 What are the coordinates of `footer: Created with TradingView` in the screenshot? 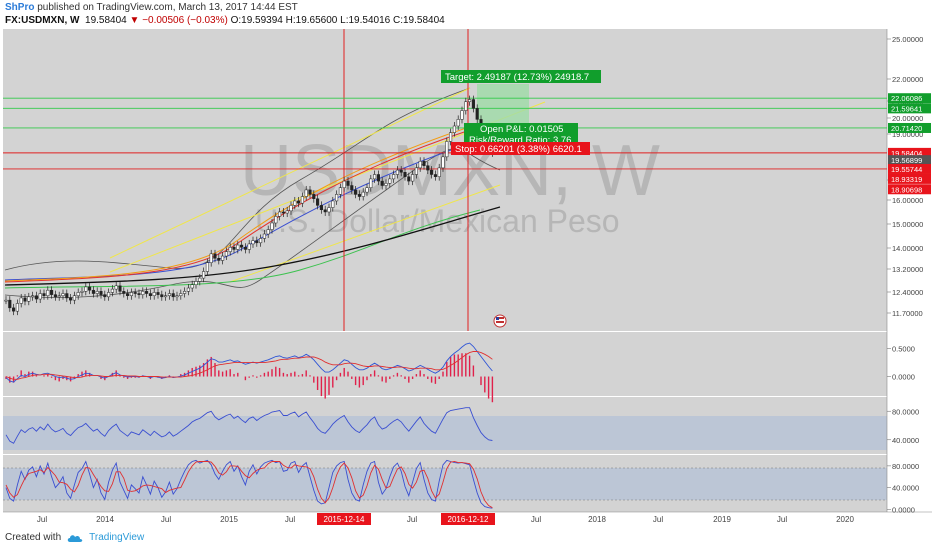 It's located at (74, 537).